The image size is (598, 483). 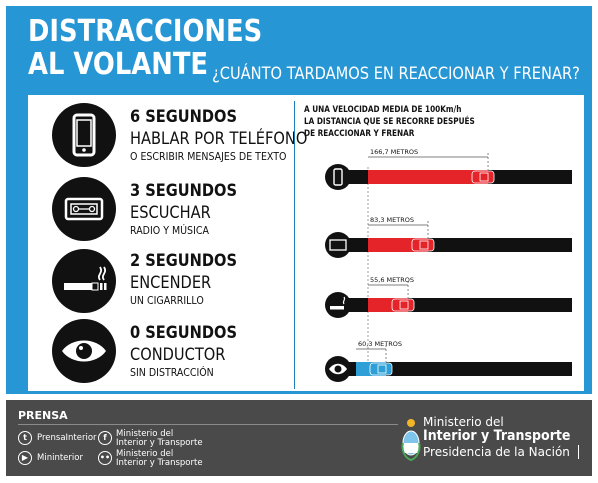 I want to click on title-line-1: DISTRACCIONES, so click(x=145, y=31).